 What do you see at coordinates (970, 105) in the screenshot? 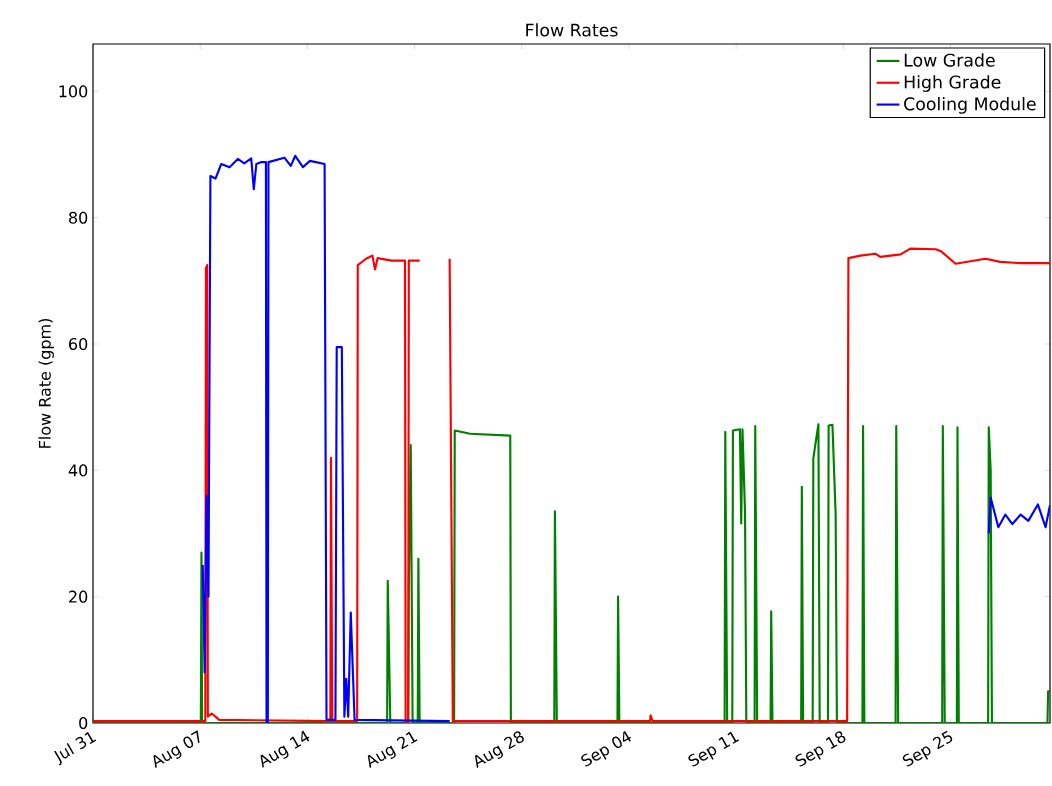
I see `legend-label: Cooling Module` at bounding box center [970, 105].